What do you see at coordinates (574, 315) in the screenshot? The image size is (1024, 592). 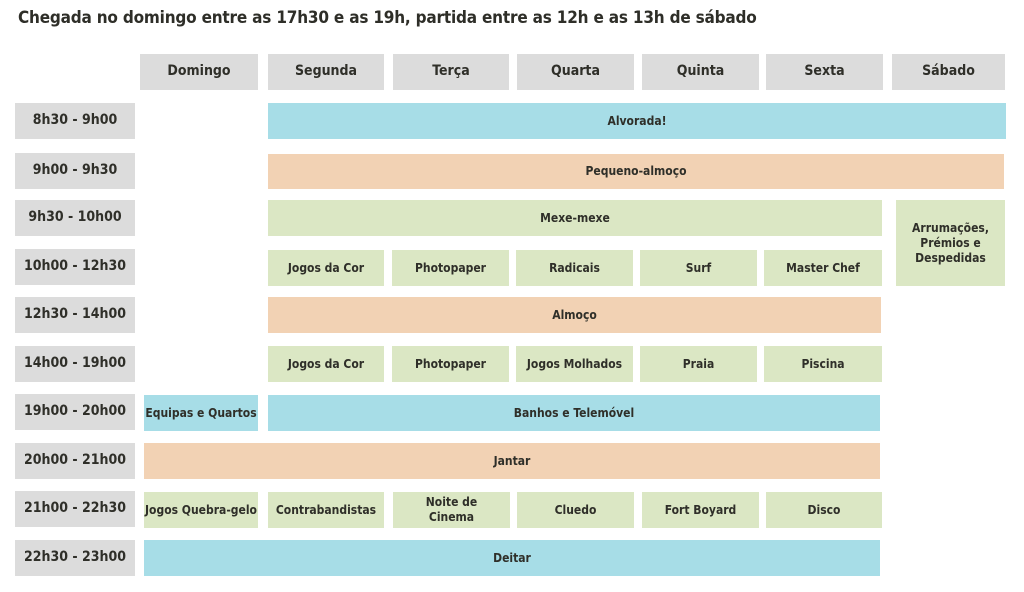 I see `activity-almoco: Almoço` at bounding box center [574, 315].